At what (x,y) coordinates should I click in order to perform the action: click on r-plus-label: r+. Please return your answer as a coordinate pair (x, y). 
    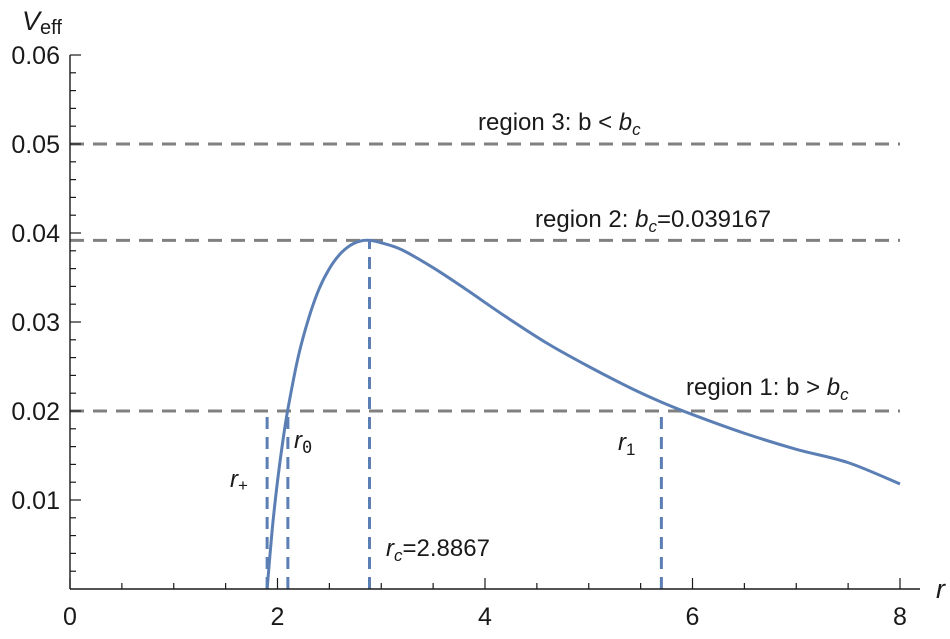
    Looking at the image, I should click on (239, 480).